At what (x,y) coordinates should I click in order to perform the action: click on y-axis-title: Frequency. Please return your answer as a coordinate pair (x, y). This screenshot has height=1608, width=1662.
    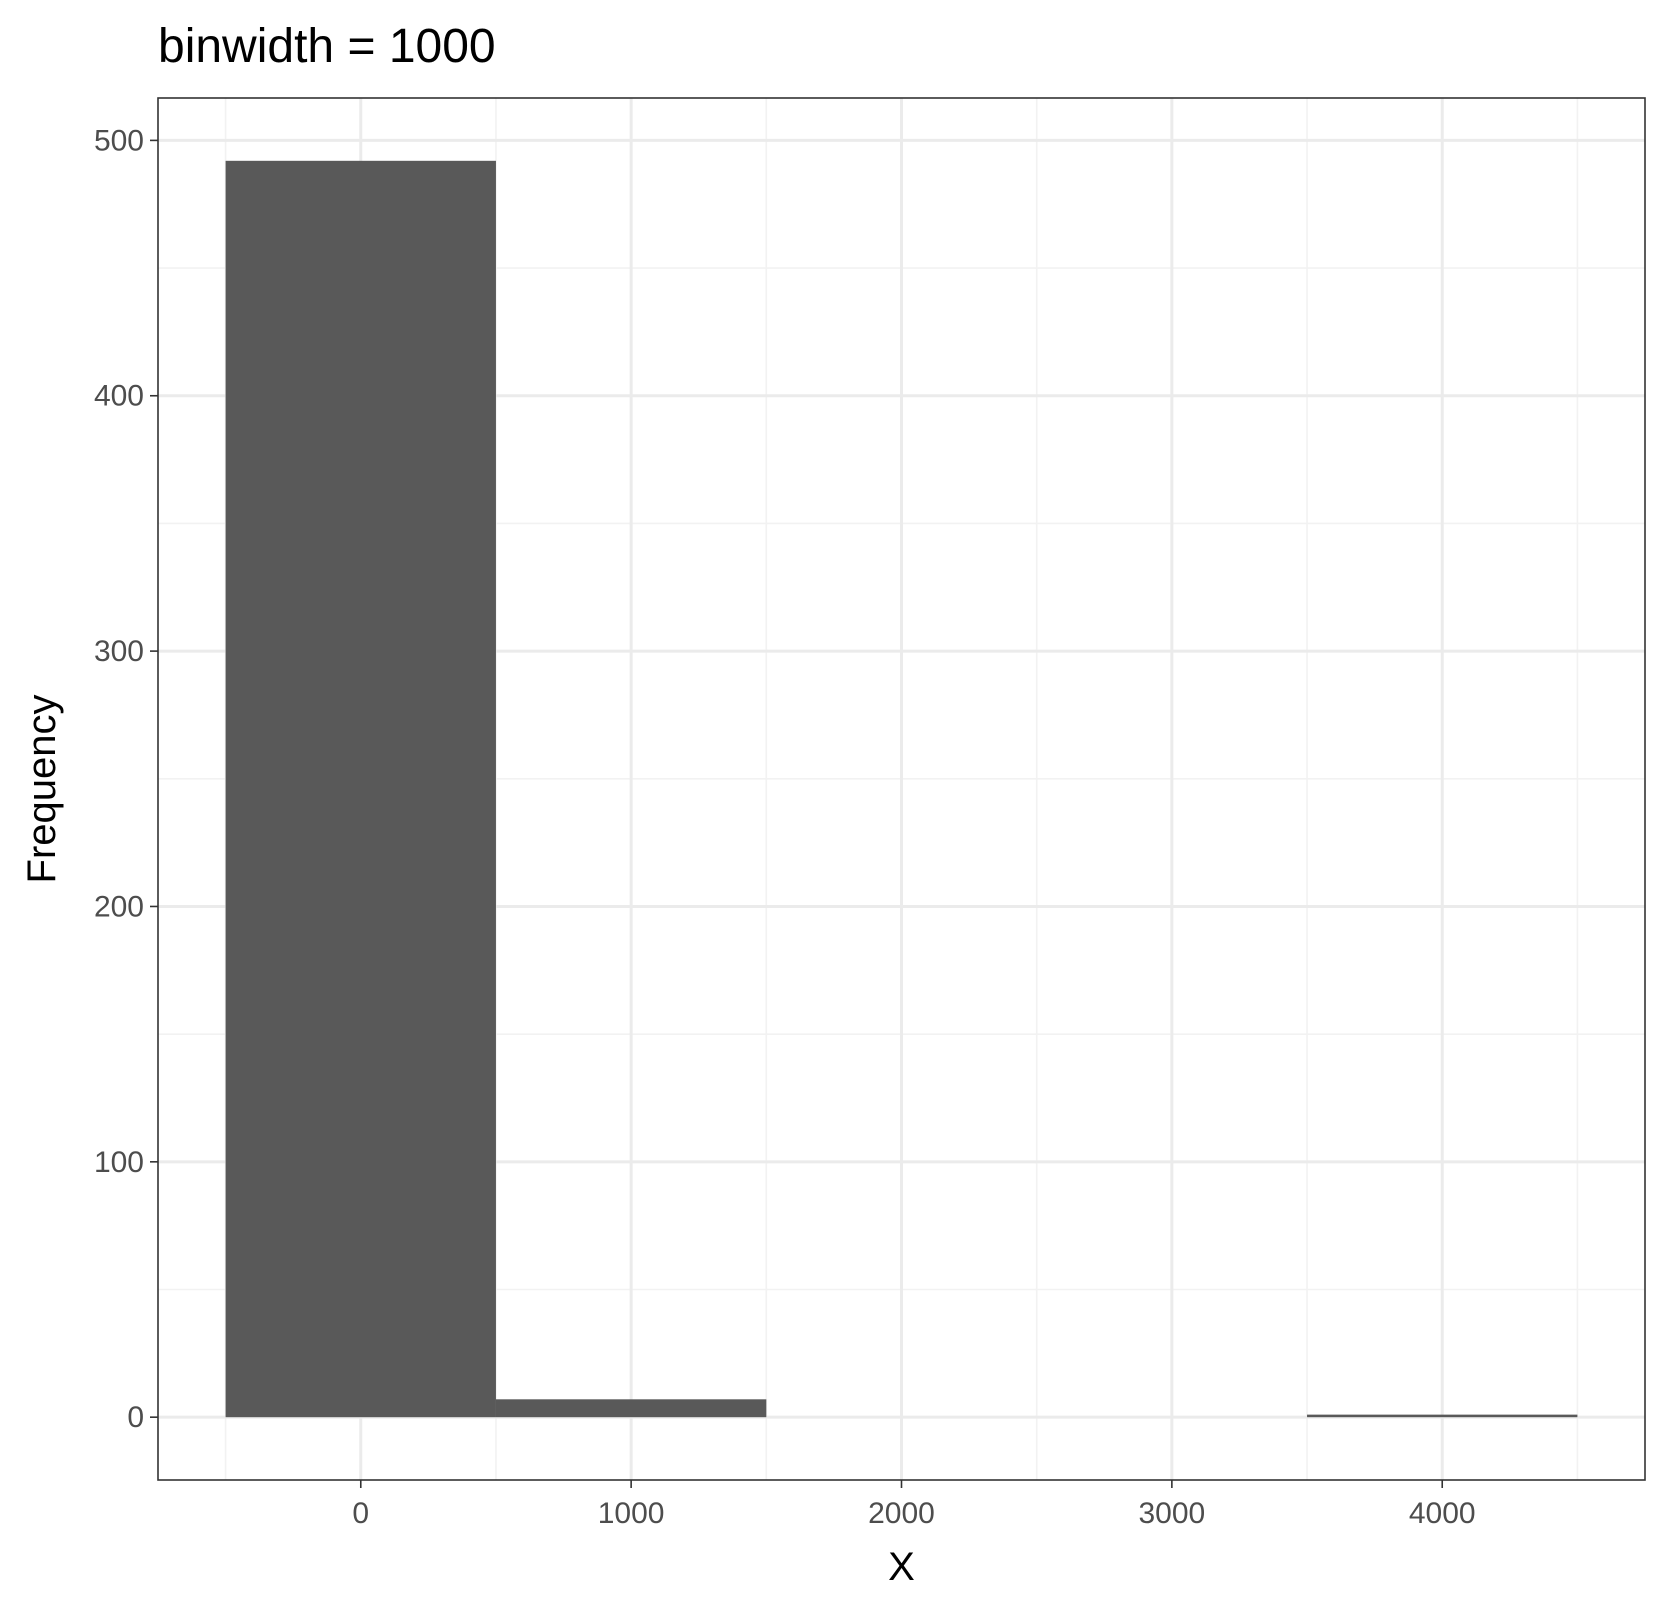
    Looking at the image, I should click on (42, 789).